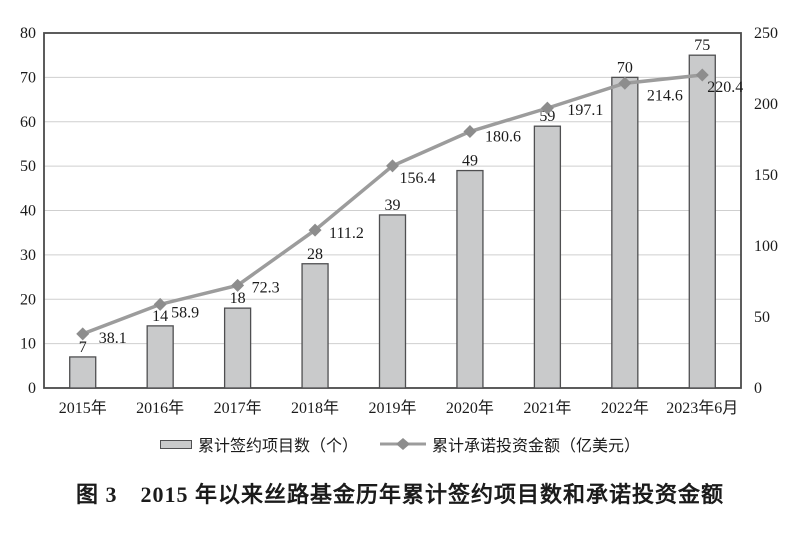 The width and height of the screenshot is (800, 549). Describe the element at coordinates (766, 175) in the screenshot. I see `svg-text: 150` at that location.